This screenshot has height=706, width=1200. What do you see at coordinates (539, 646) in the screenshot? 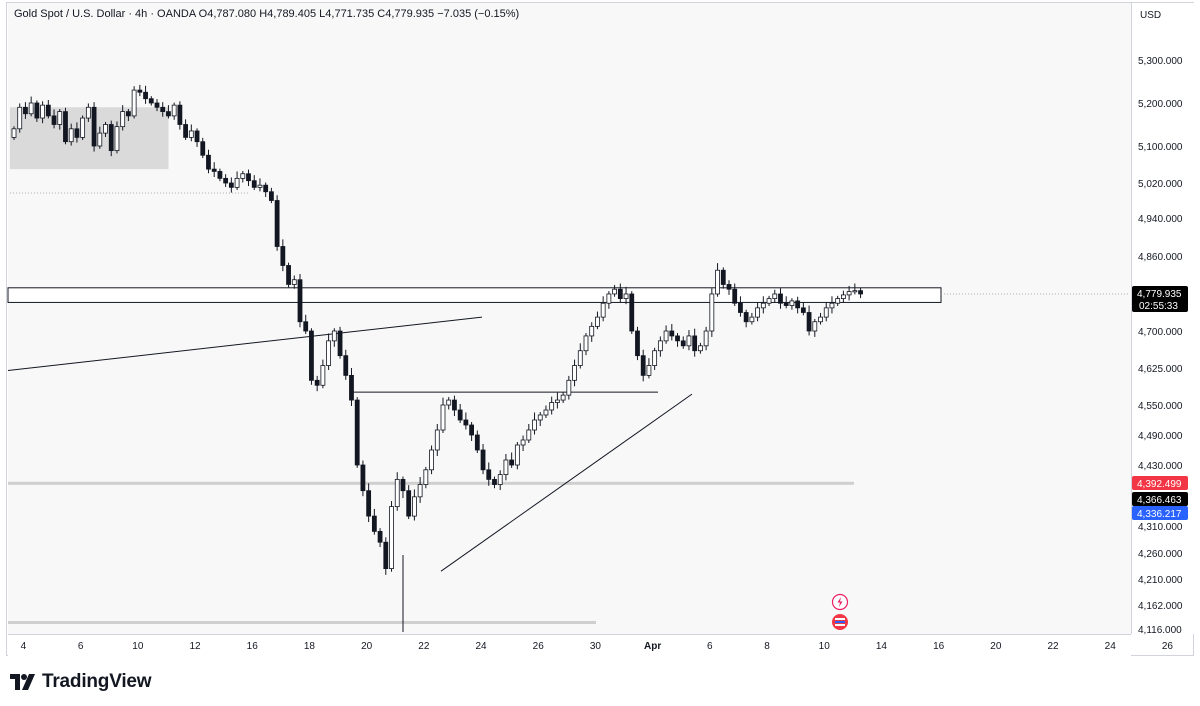
I see `time-tick-label: 26` at bounding box center [539, 646].